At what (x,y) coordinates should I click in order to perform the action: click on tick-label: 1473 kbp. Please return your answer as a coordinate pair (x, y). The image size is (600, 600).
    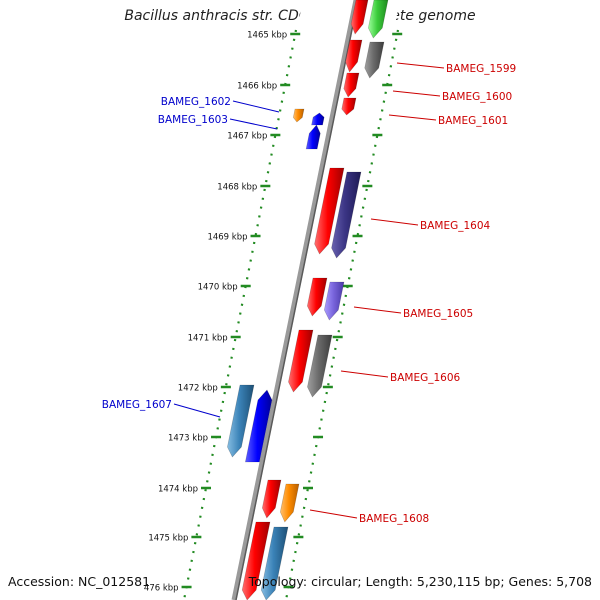
    Looking at the image, I should click on (188, 439).